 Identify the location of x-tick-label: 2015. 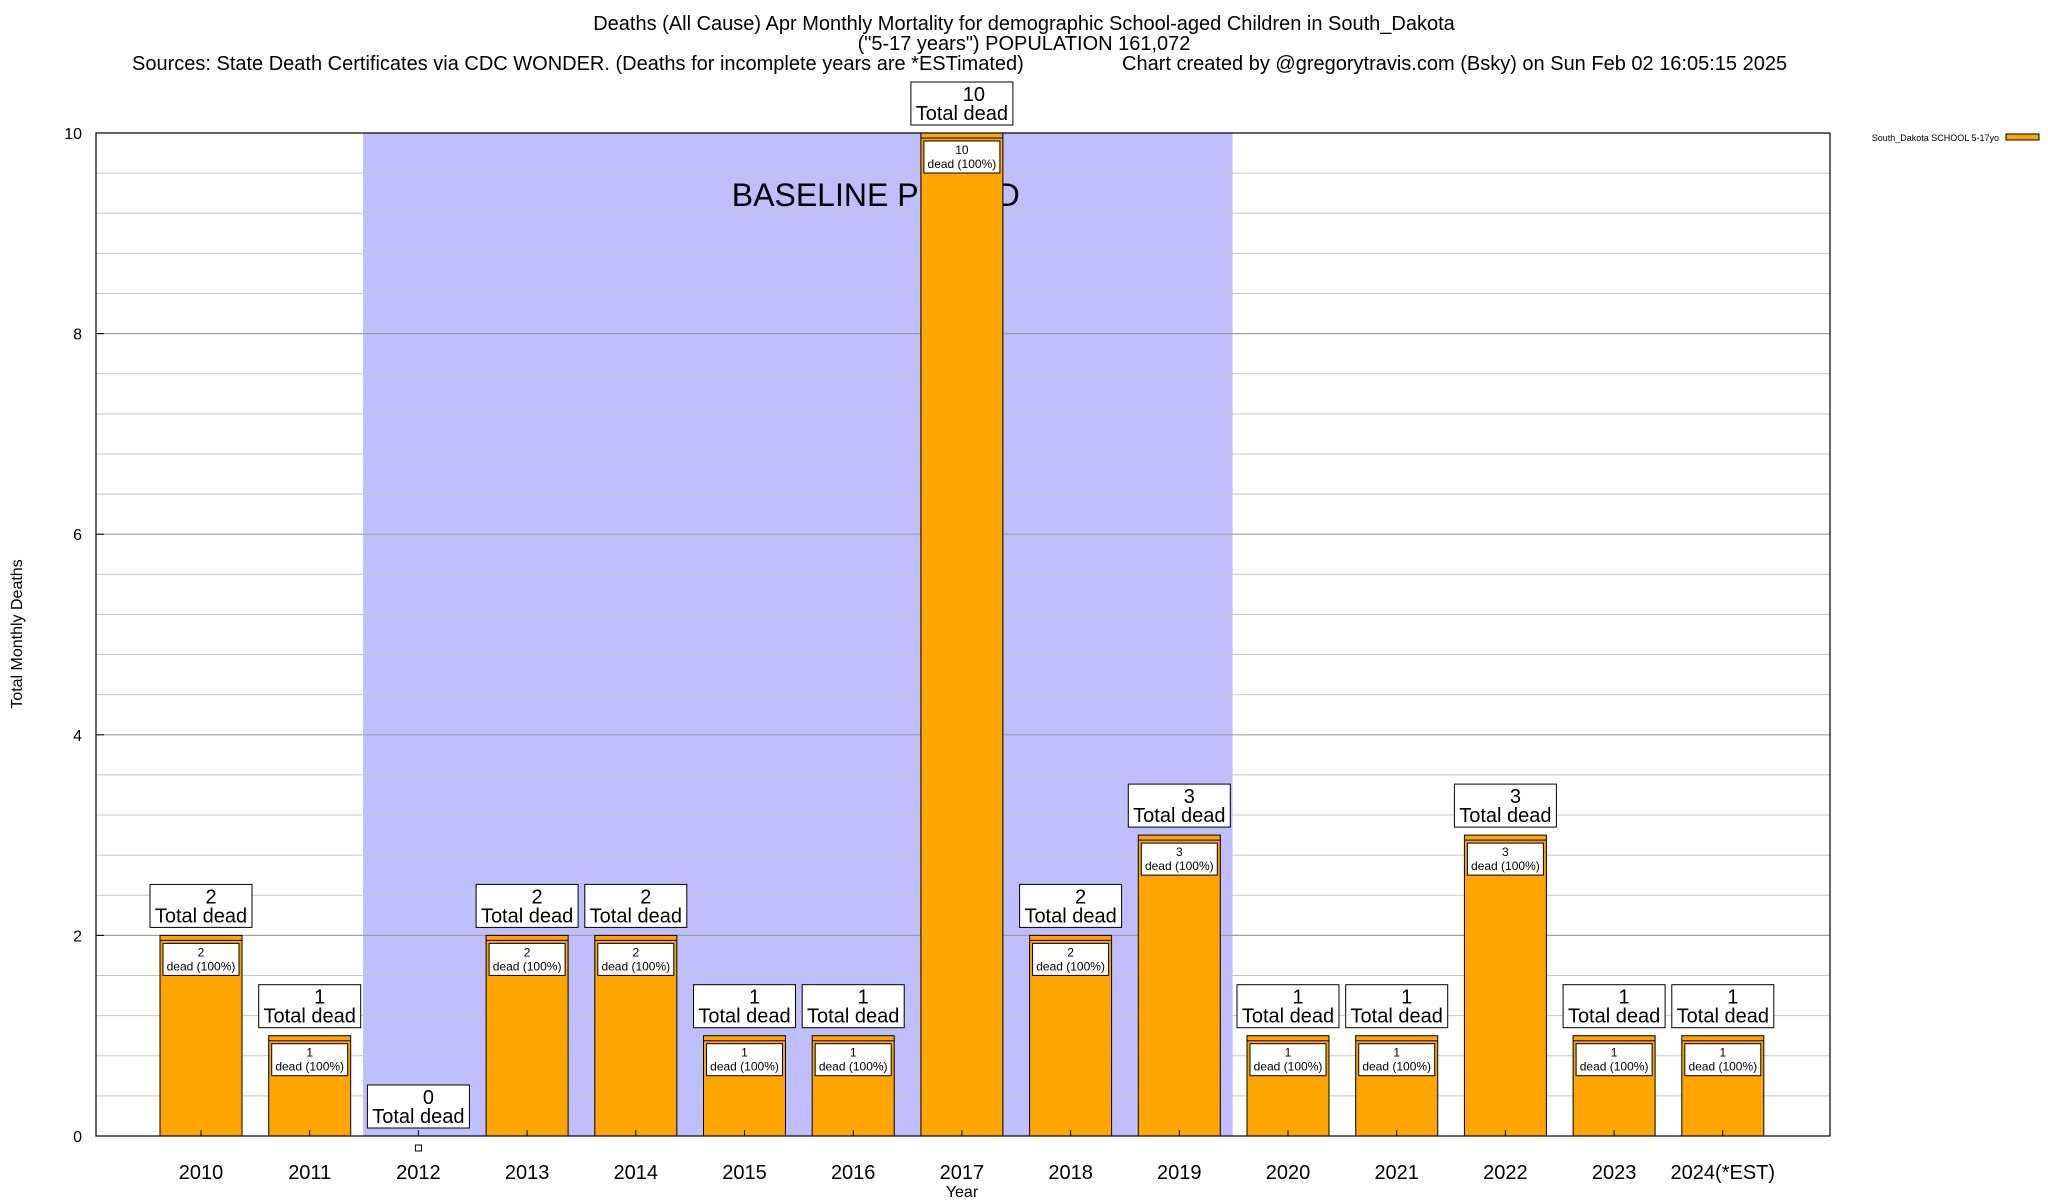
(744, 1173).